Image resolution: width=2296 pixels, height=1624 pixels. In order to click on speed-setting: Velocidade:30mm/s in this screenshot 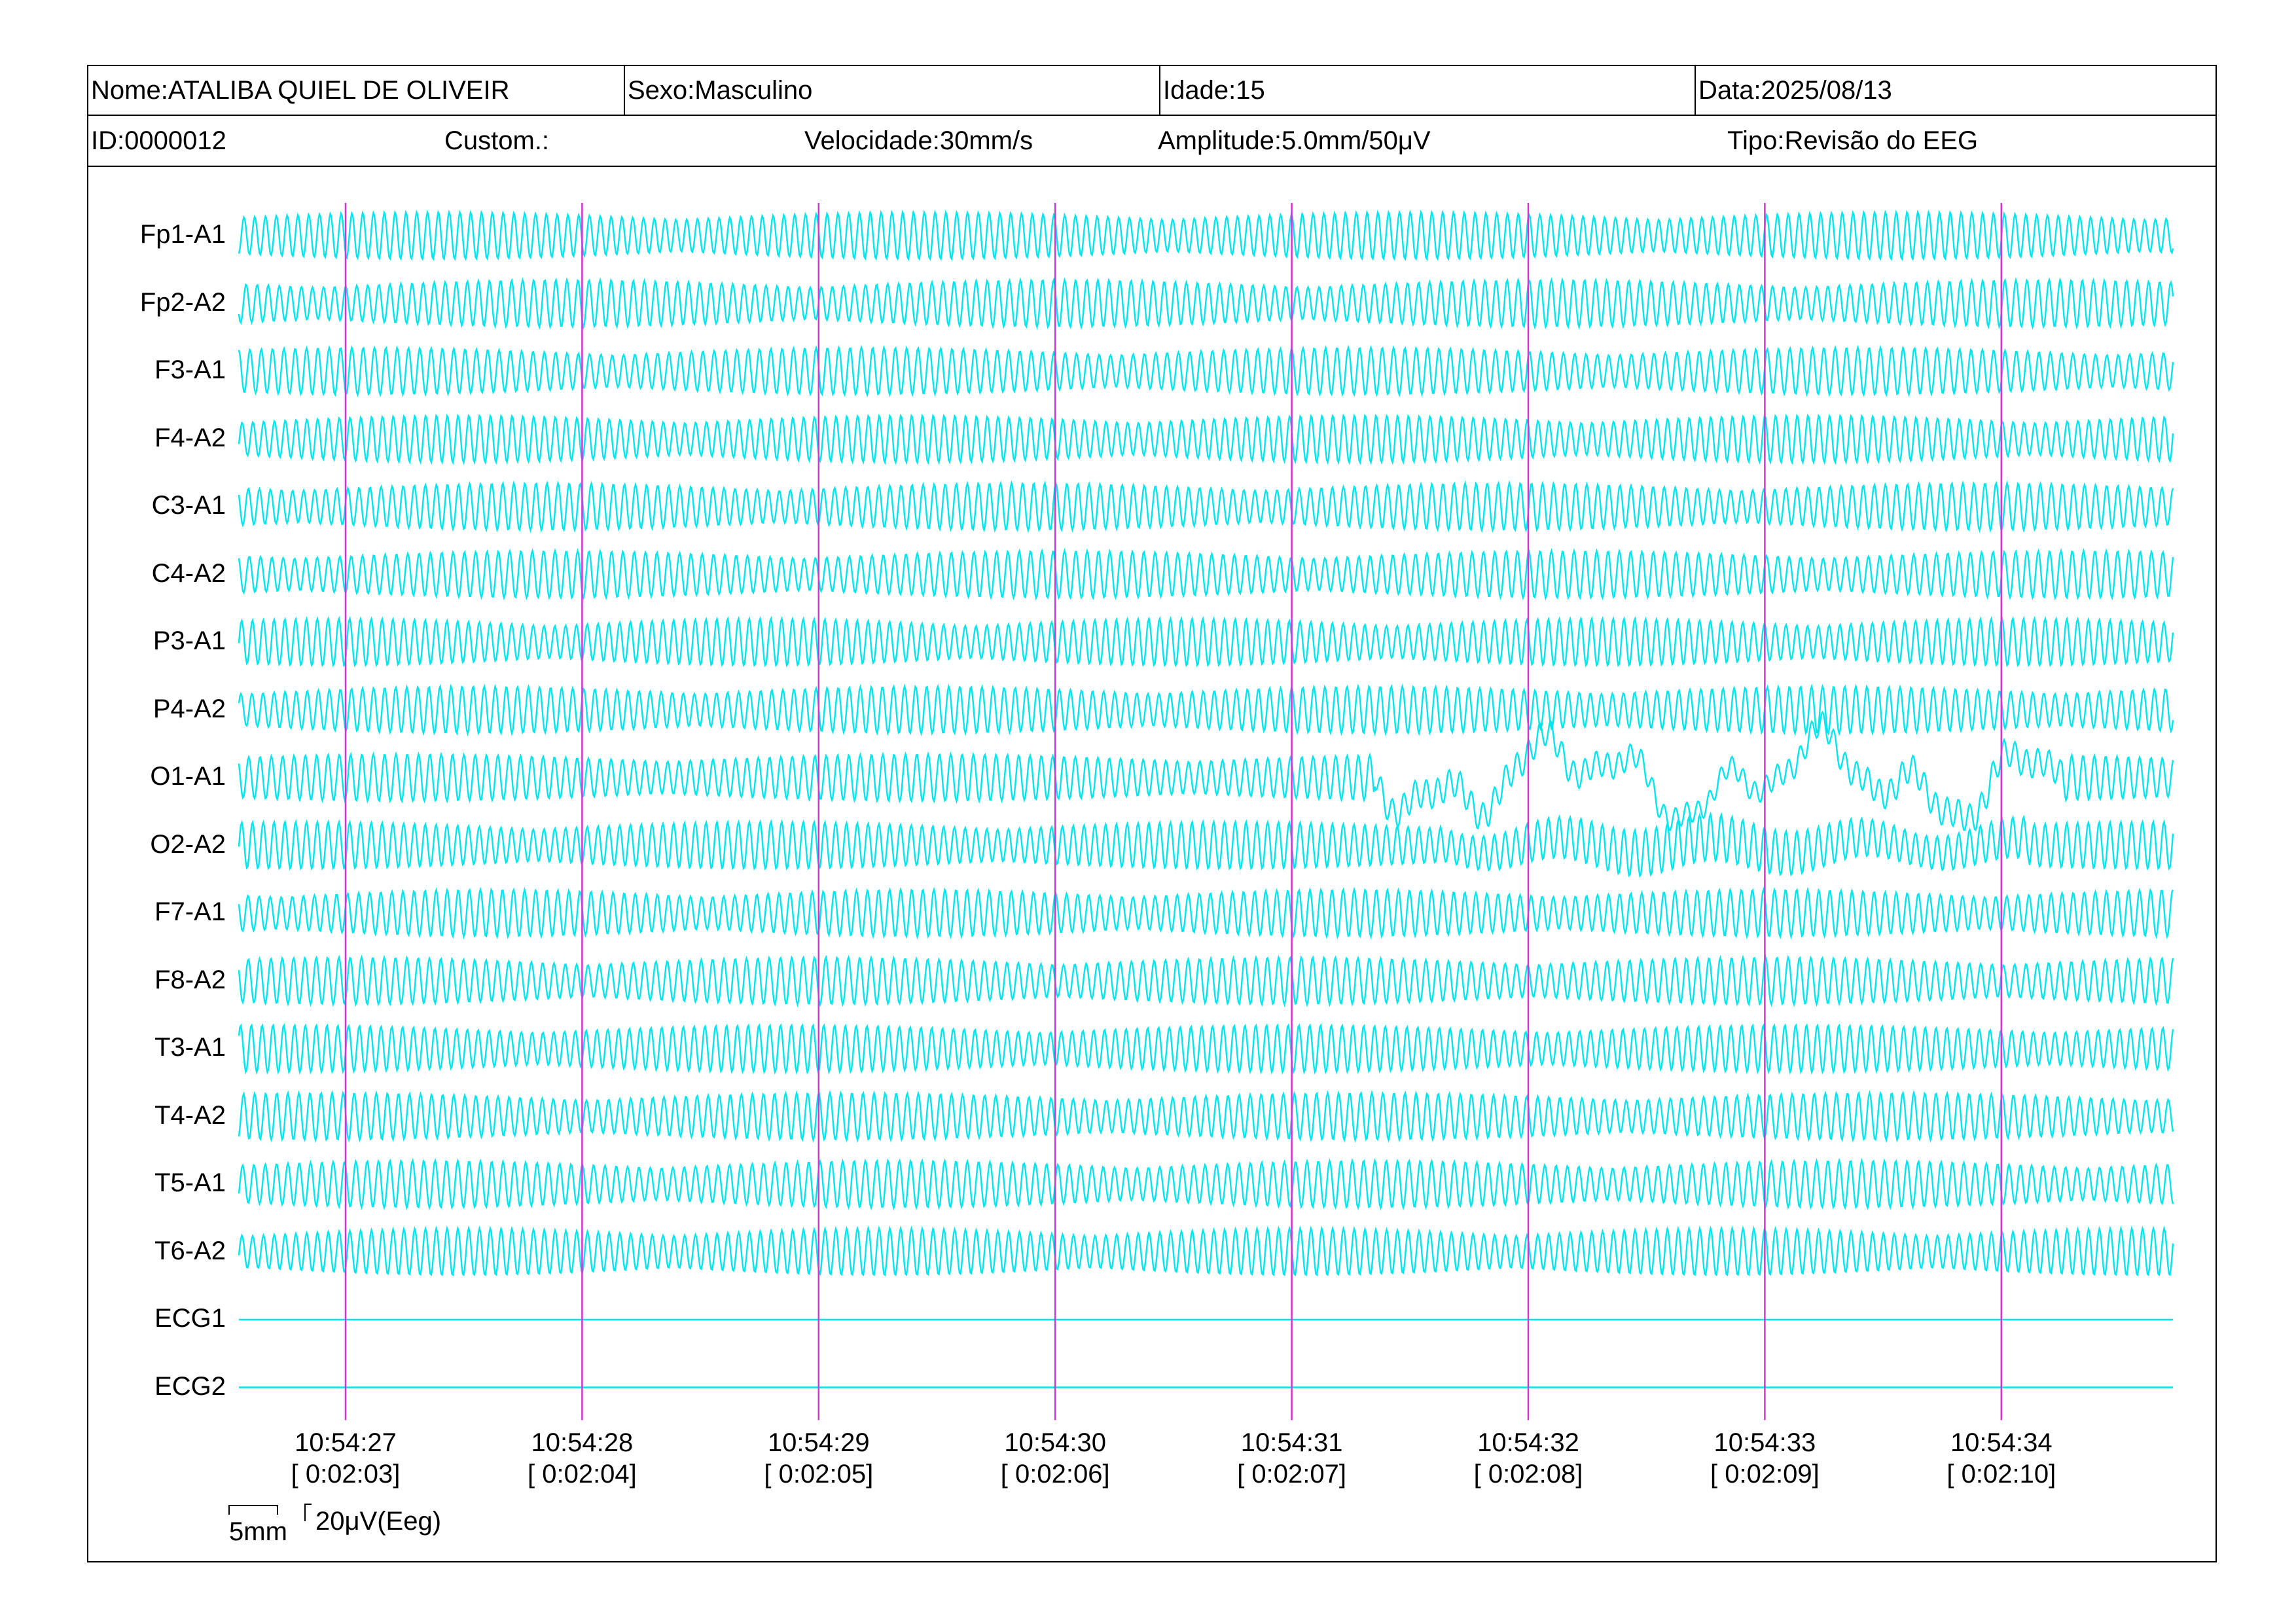, I will do `click(919, 140)`.